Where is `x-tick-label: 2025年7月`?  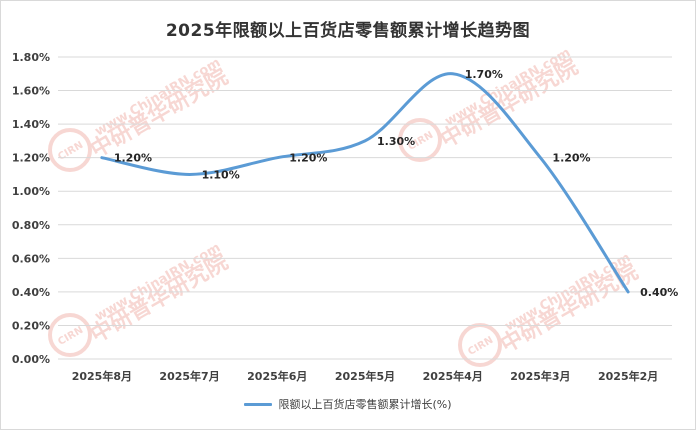
x-tick-label: 2025年7月 is located at coordinates (189, 376).